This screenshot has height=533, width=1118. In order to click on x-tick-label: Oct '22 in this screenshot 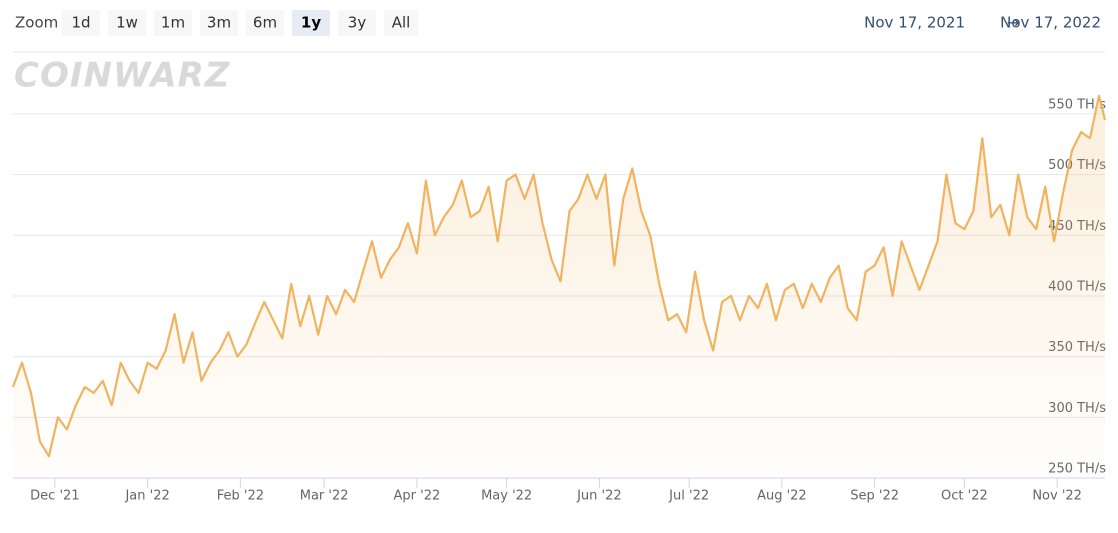, I will do `click(964, 496)`.